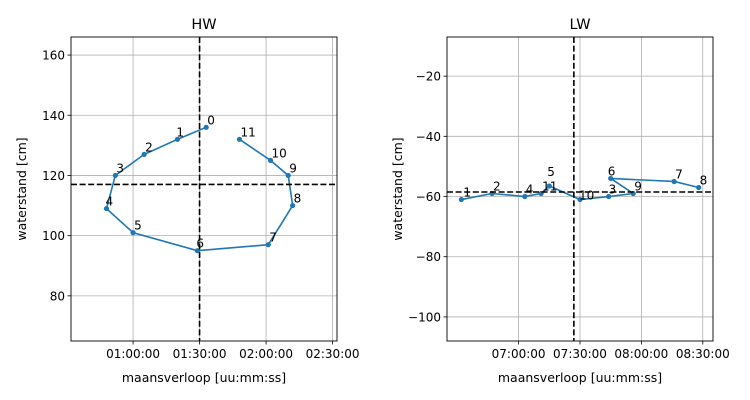 This screenshot has width=750, height=400. I want to click on y-tick-label: −60, so click(428, 197).